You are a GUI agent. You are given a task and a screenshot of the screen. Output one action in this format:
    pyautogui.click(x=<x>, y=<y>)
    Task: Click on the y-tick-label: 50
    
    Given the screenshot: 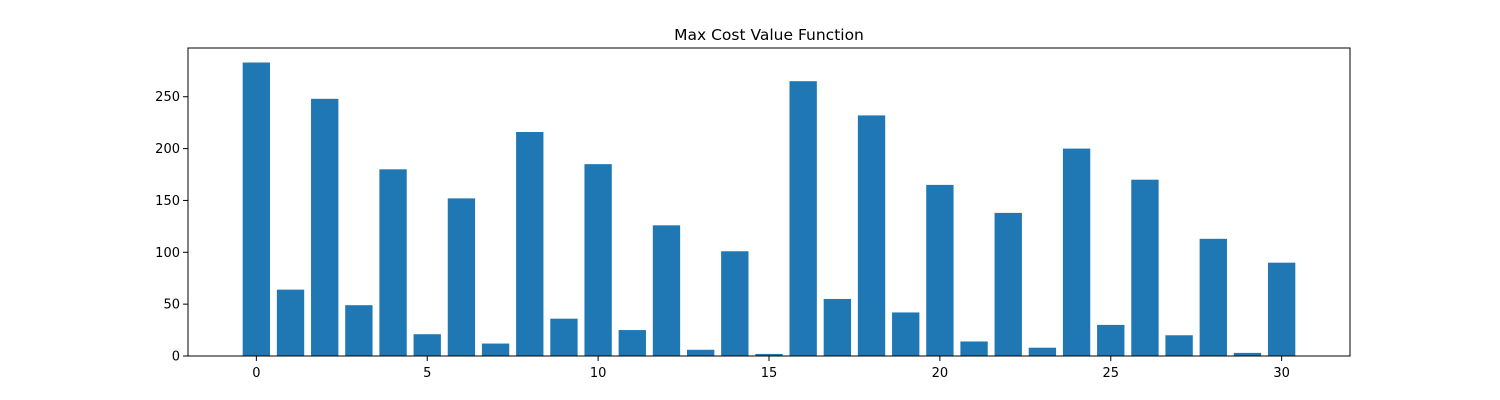 What is the action you would take?
    pyautogui.click(x=171, y=305)
    